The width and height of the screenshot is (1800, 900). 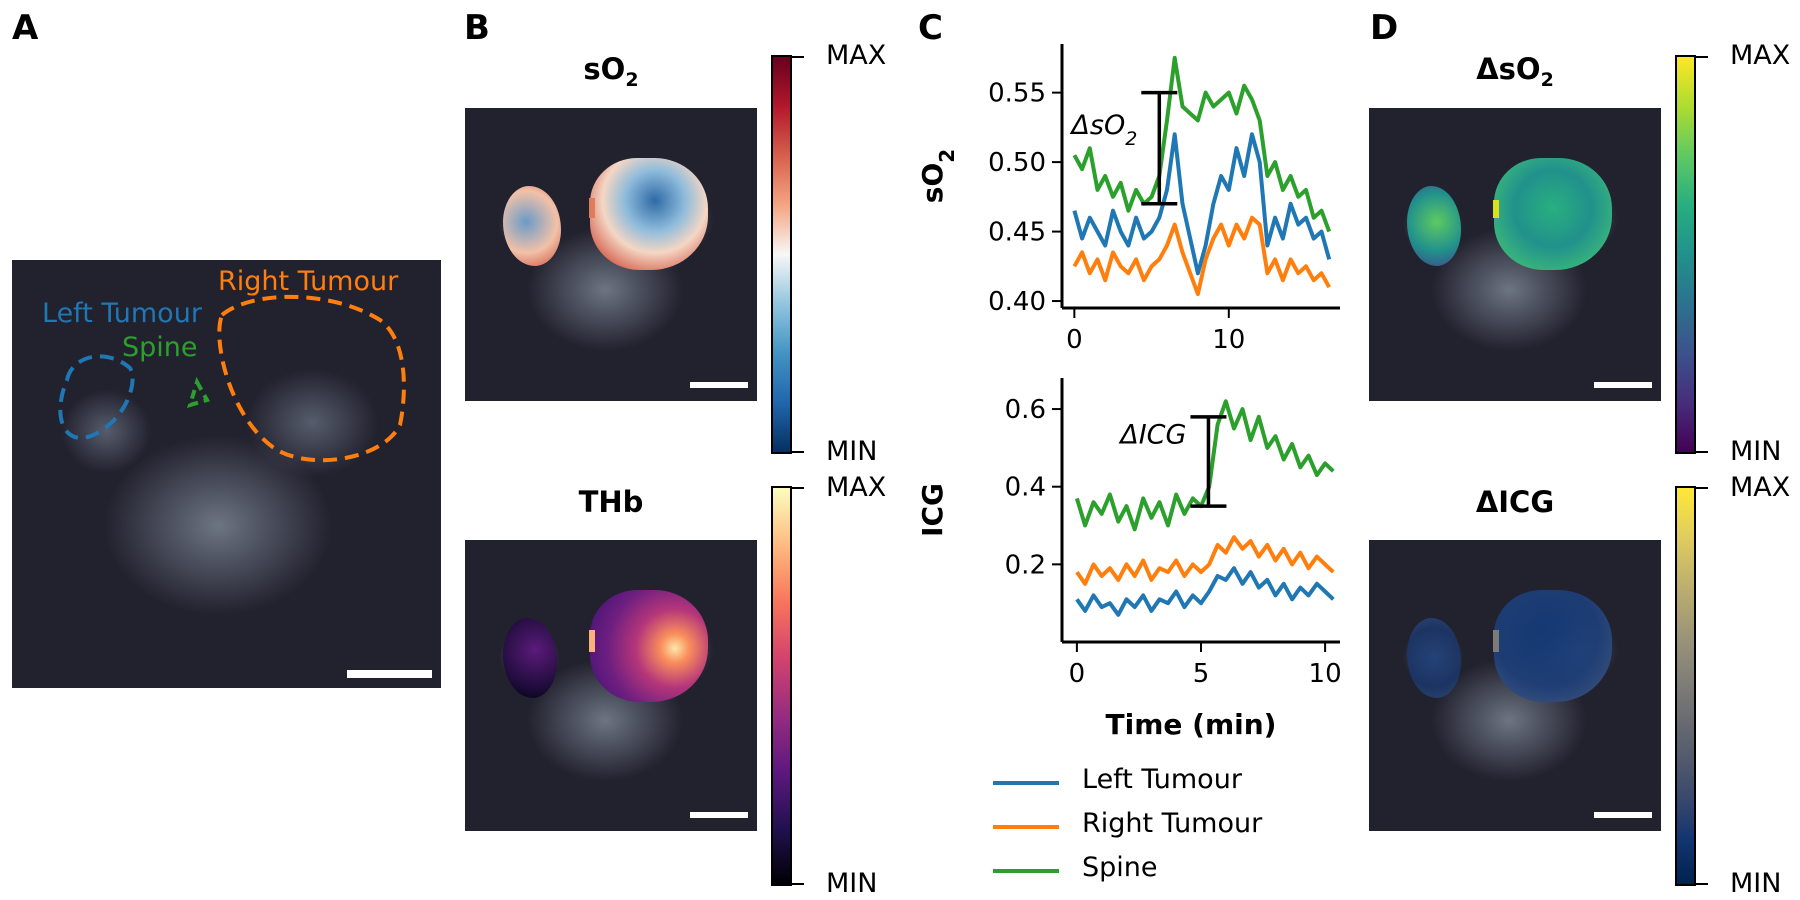 I want to click on dso2-colorbar-max-tick, so click(x=1702, y=57).